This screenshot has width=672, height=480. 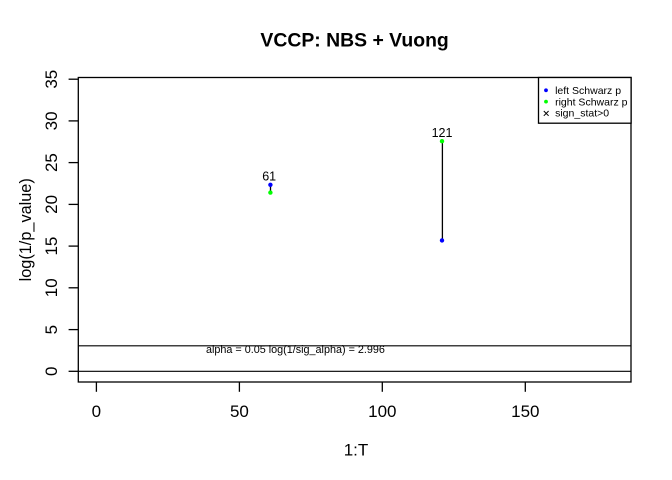 What do you see at coordinates (591, 102) in the screenshot?
I see `svg-text: right Schwarz p` at bounding box center [591, 102].